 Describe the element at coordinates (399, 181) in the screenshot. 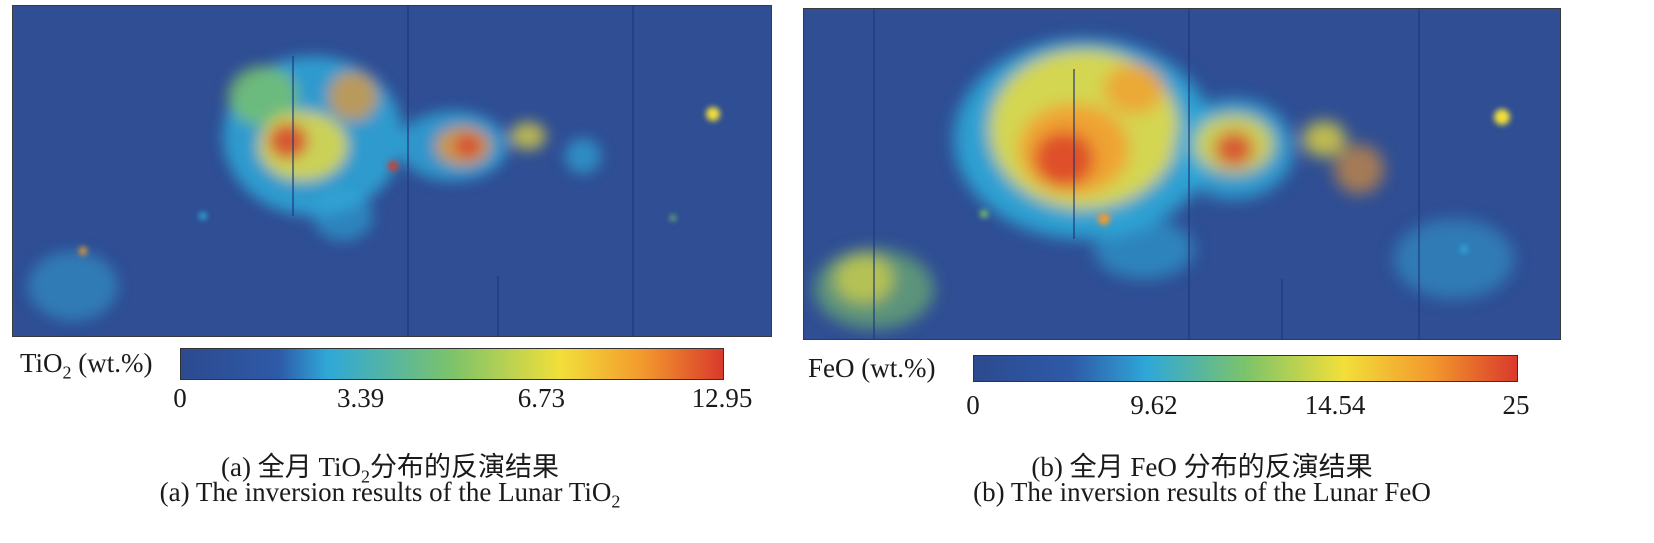

I see `tio2-craters` at that location.